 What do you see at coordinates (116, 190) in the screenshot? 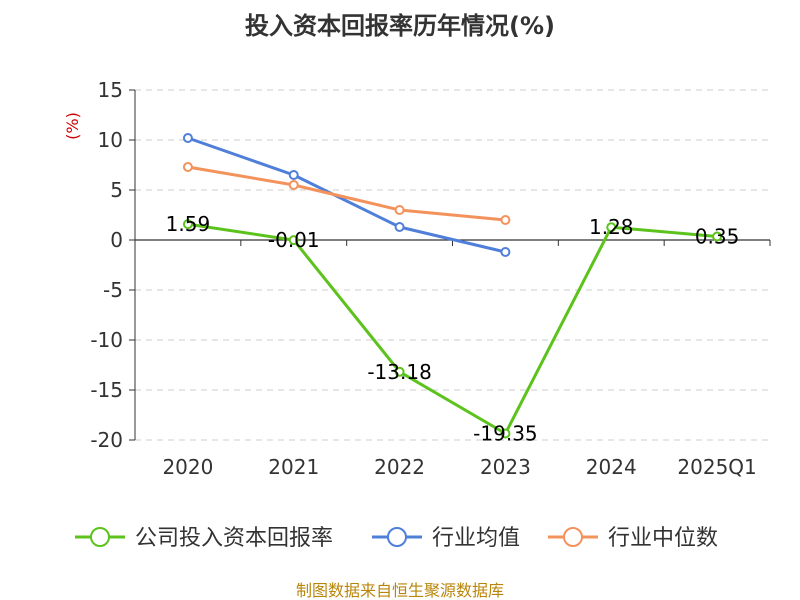
I see `y-tick-label: 5` at bounding box center [116, 190].